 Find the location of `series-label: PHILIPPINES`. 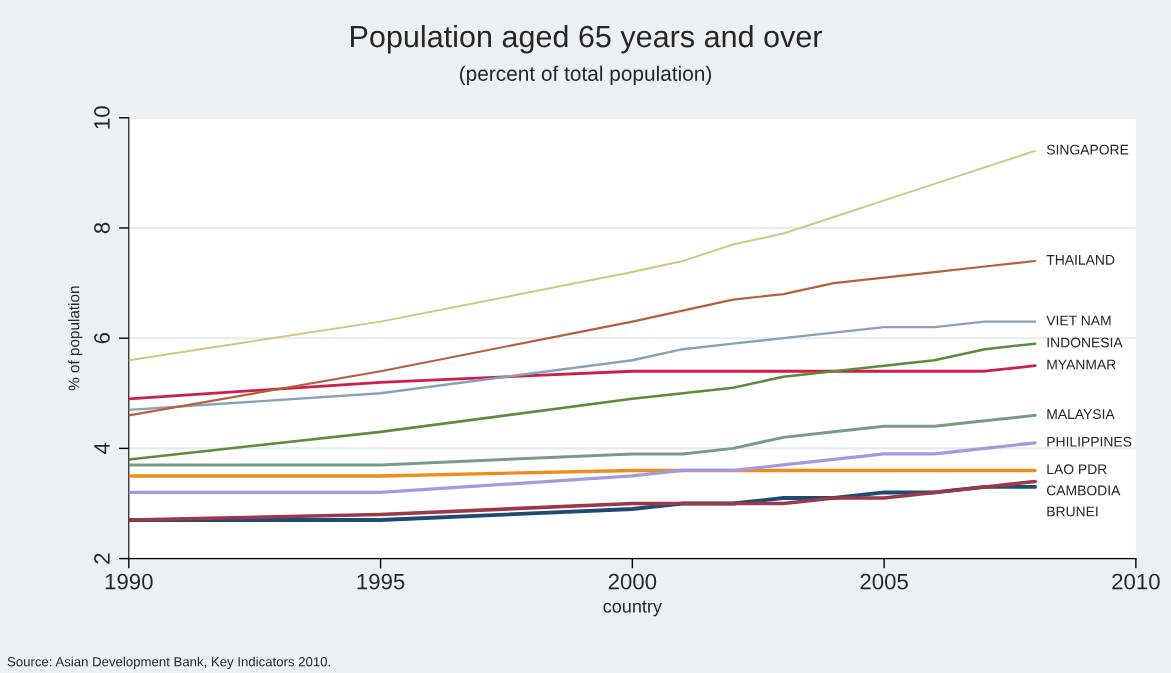

series-label: PHILIPPINES is located at coordinates (1089, 441).